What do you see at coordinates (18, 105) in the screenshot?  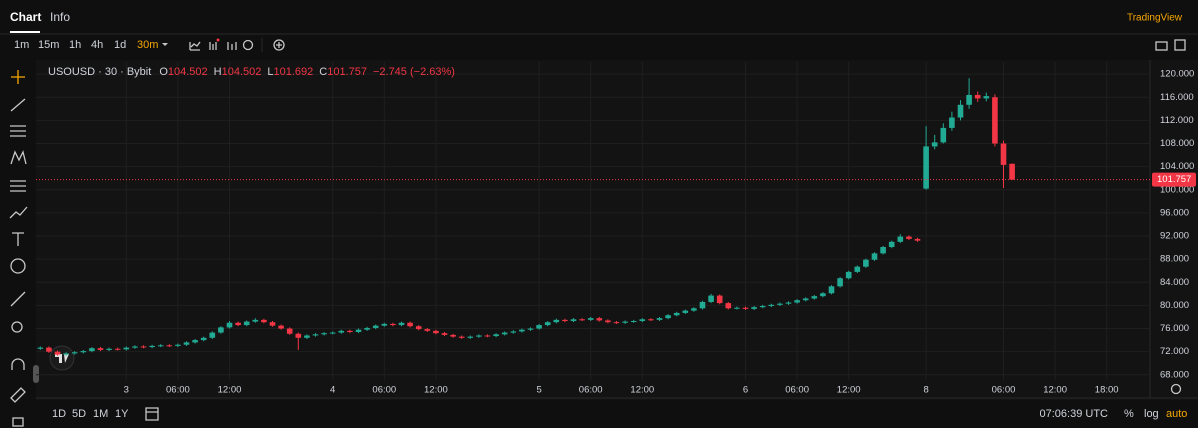 I see `trendline-tool` at bounding box center [18, 105].